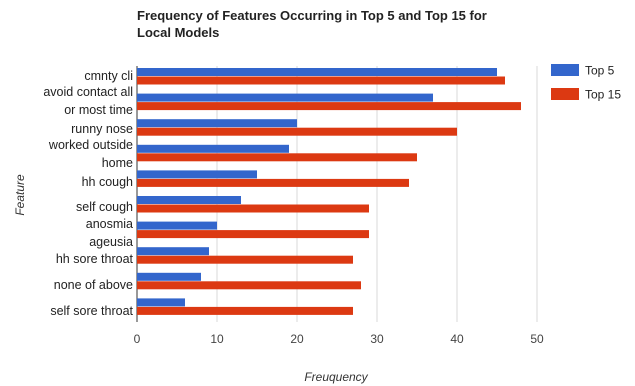 This screenshot has height=386, width=635. I want to click on category-label: ageusia, so click(111, 242).